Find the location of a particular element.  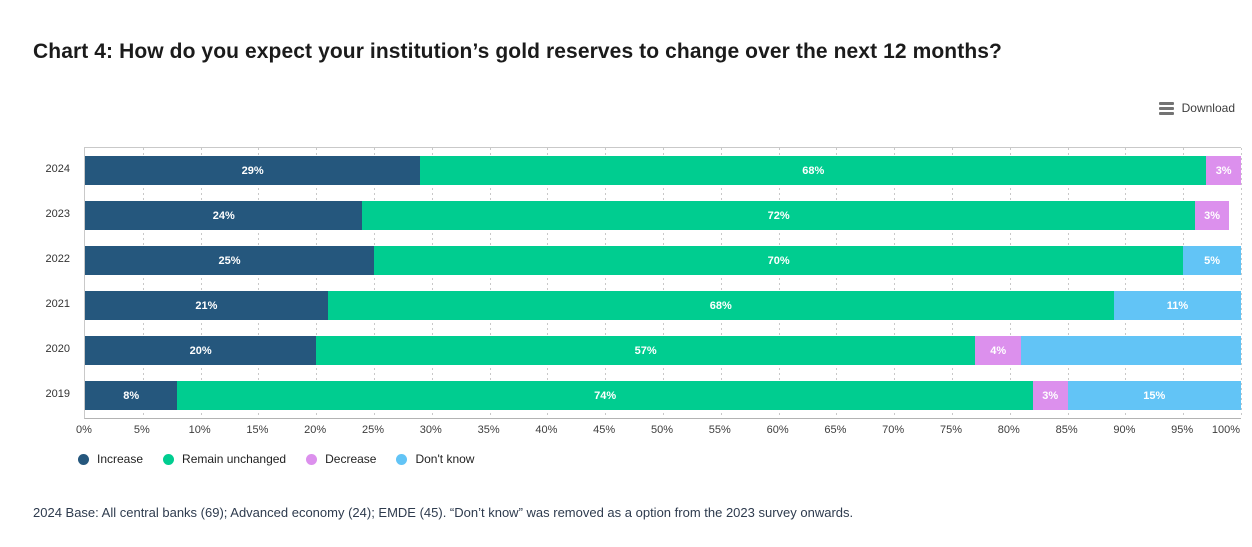

legend-label: Increase is located at coordinates (120, 459).